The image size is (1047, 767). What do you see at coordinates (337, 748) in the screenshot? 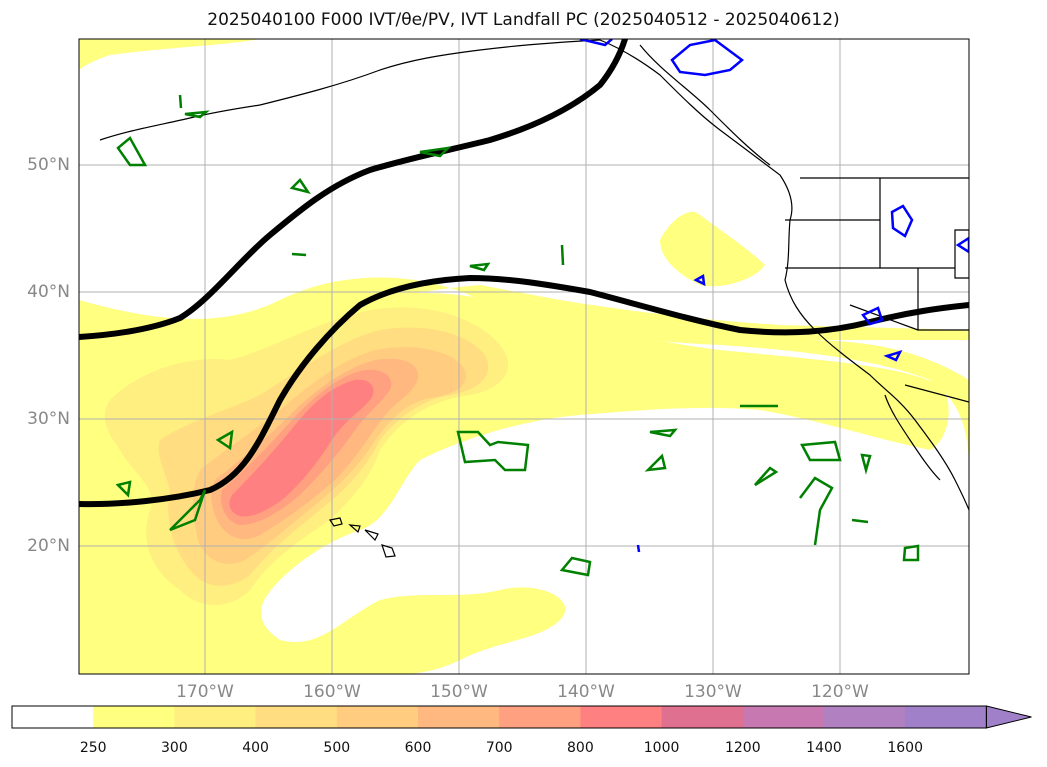
I see `colorbar-tick-label: 500` at bounding box center [337, 748].